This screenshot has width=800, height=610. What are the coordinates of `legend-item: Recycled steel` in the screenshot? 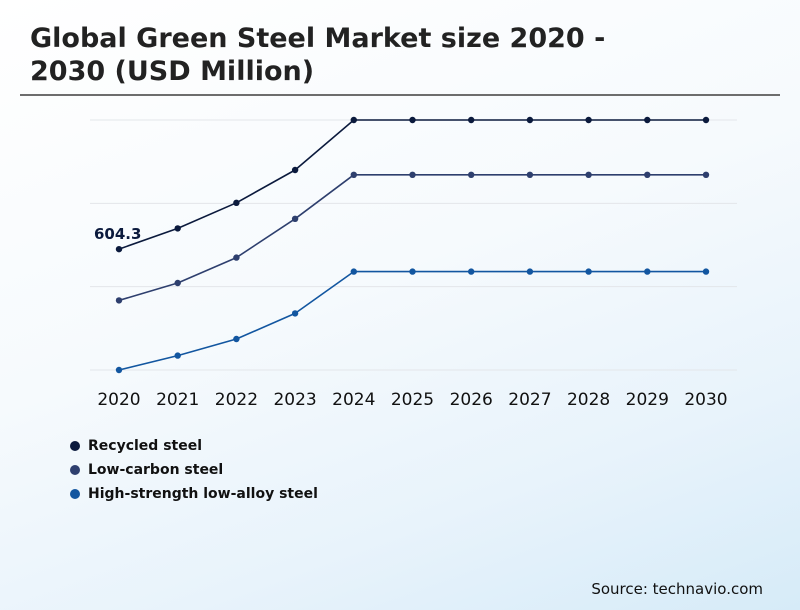 It's located at (194, 446).